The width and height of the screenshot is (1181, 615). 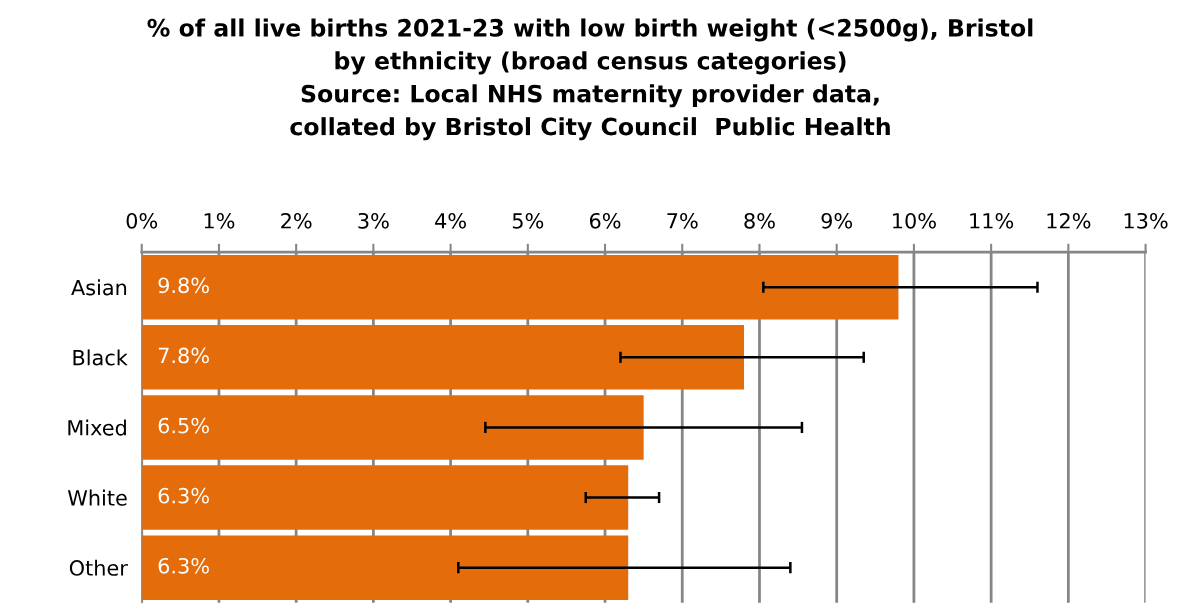 I want to click on x-tick-label: 7%, so click(x=682, y=220).